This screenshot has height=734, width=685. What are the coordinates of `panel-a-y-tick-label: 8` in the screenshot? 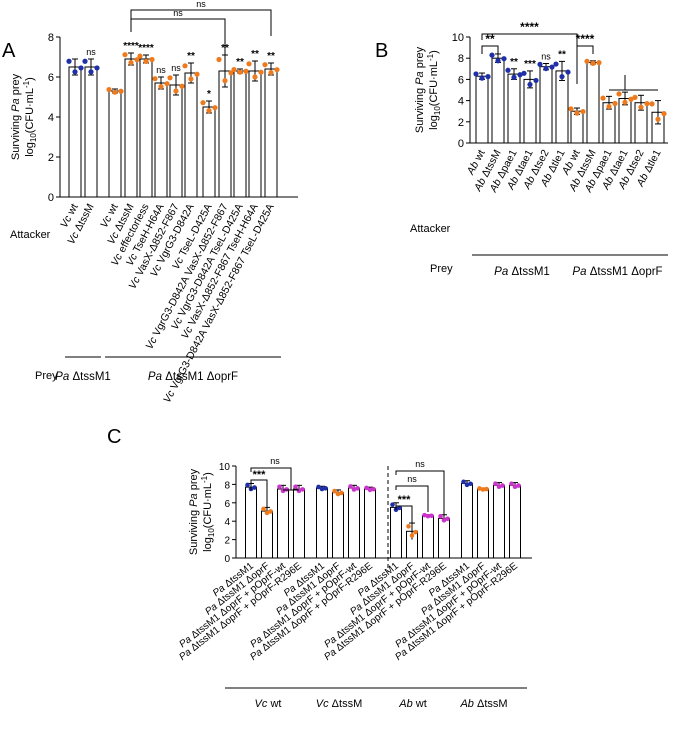 It's located at (51, 38).